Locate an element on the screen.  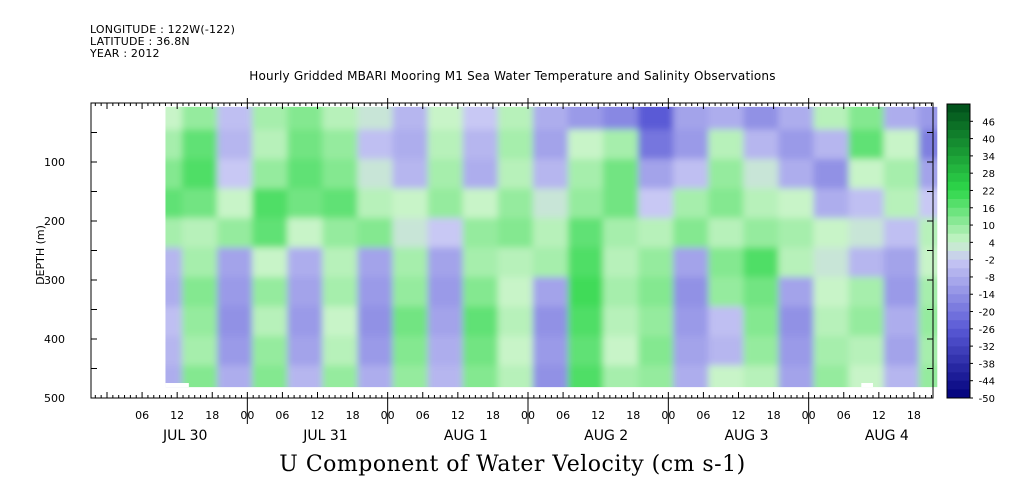
y-axis-label: DEPTH (m) is located at coordinates (40, 255).